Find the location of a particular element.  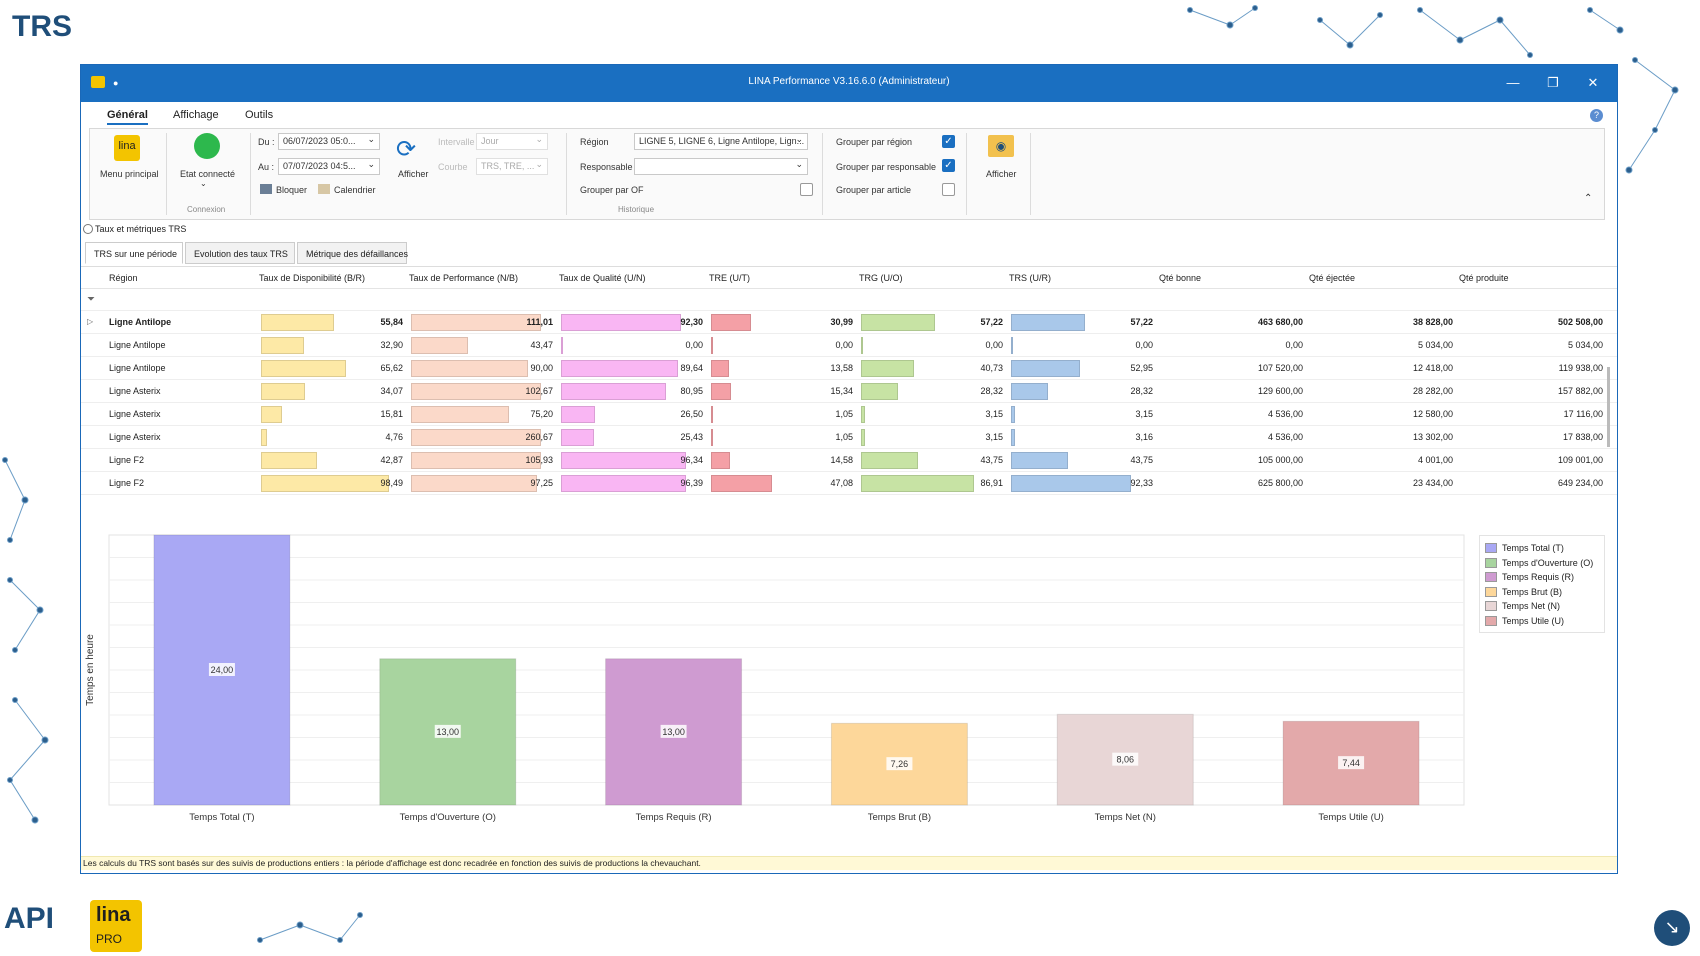

col-header-qte-ejectee: Qté éjectée is located at coordinates (1332, 278).